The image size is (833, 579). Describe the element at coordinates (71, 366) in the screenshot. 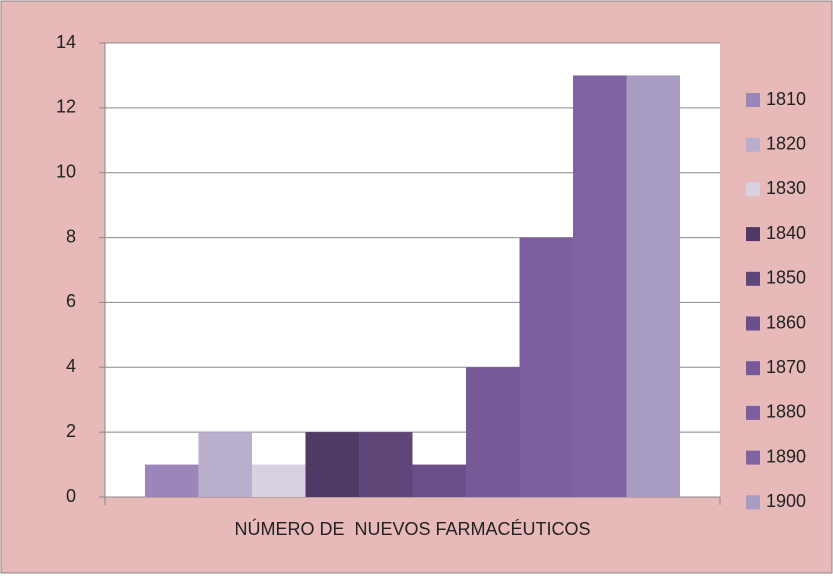

I see `y-tick-label: 4` at that location.